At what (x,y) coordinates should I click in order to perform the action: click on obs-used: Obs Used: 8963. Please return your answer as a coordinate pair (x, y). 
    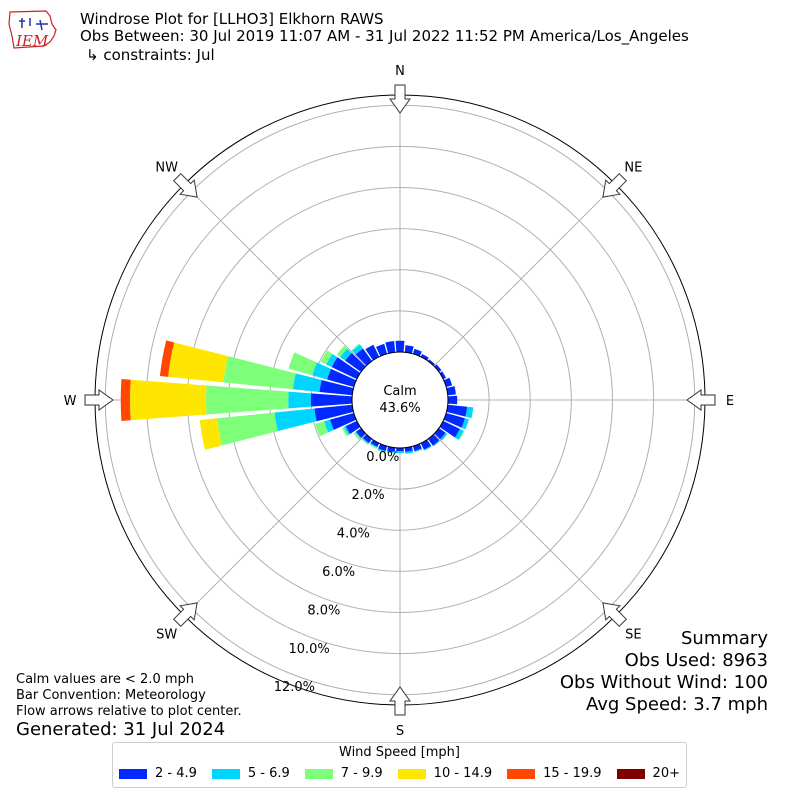
    Looking at the image, I should click on (696, 660).